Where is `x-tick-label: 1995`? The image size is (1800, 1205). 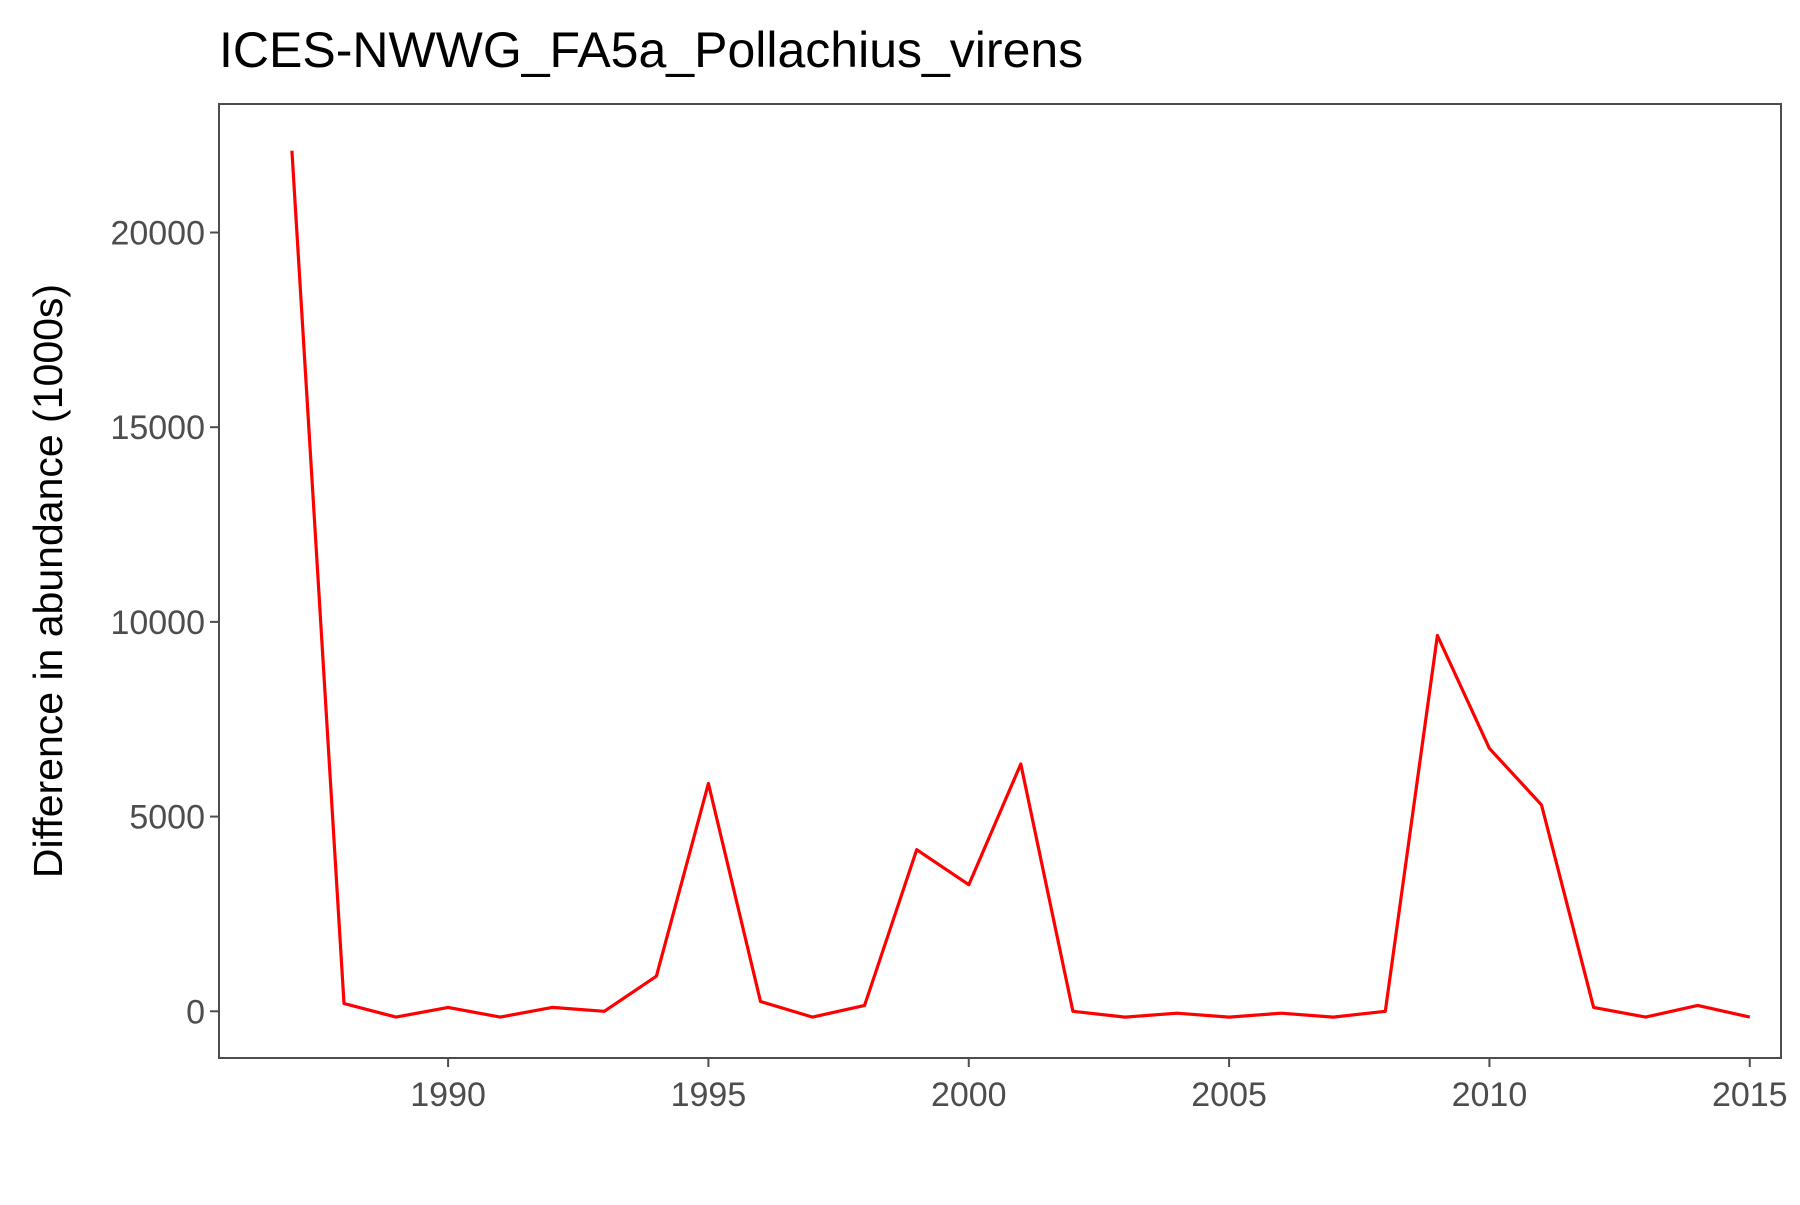 x-tick-label: 1995 is located at coordinates (709, 1095).